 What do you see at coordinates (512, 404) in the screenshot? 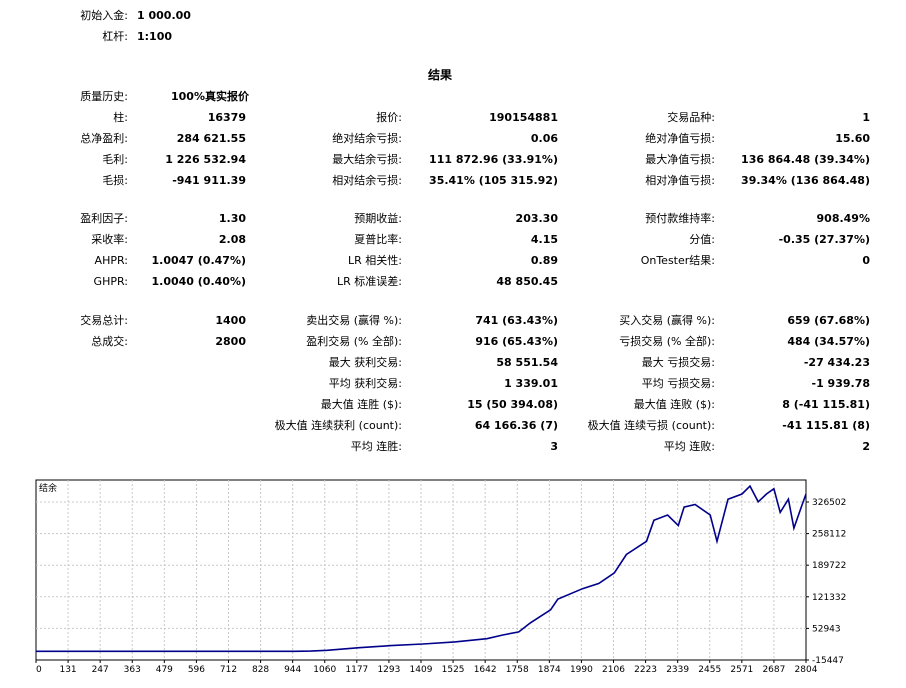
I see `max-consec-wins-value: 15 (50 394.08)` at bounding box center [512, 404].